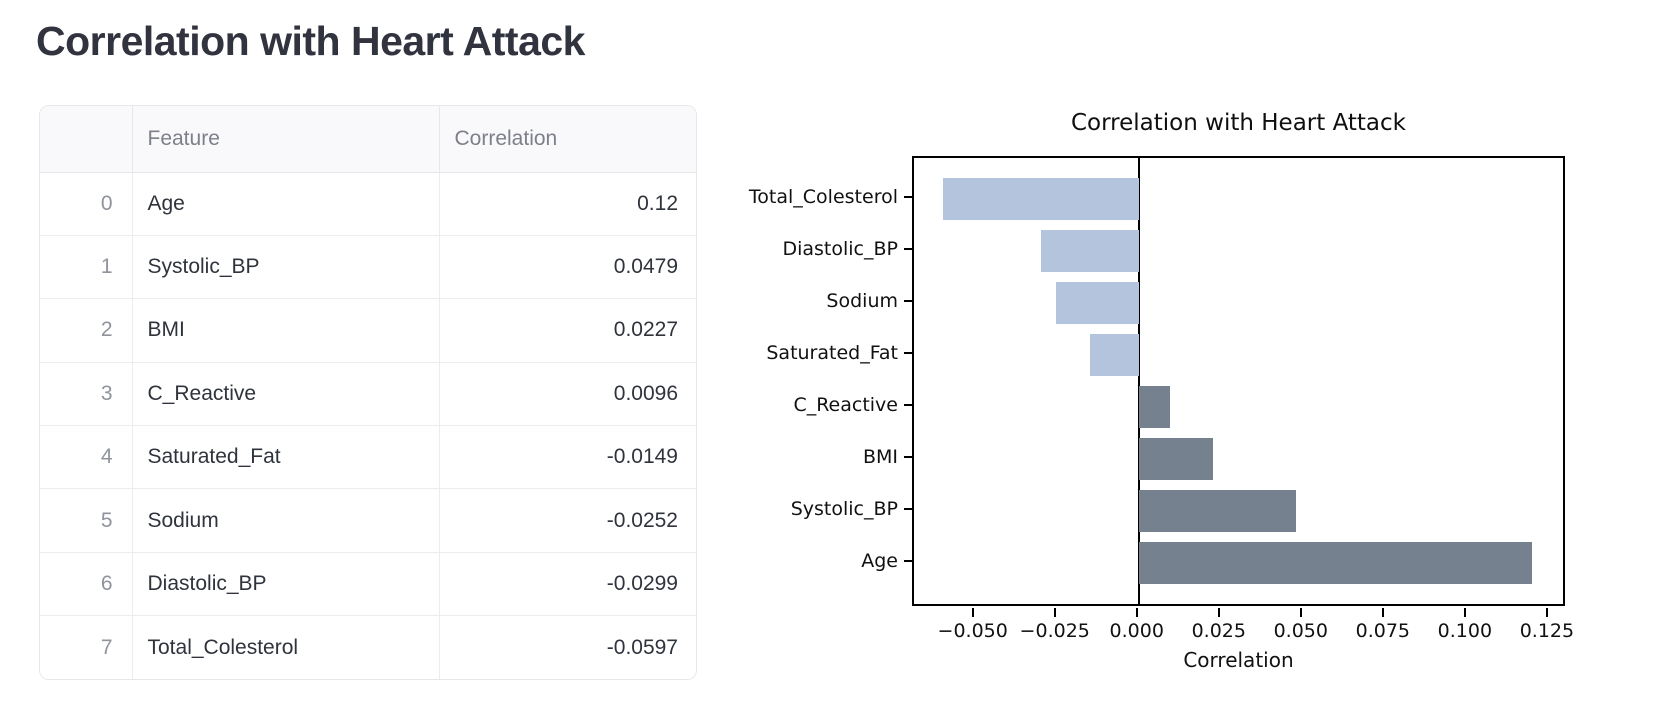 The height and width of the screenshot is (710, 1656). Describe the element at coordinates (567, 647) in the screenshot. I see `cell-correlation: -0.0597` at that location.